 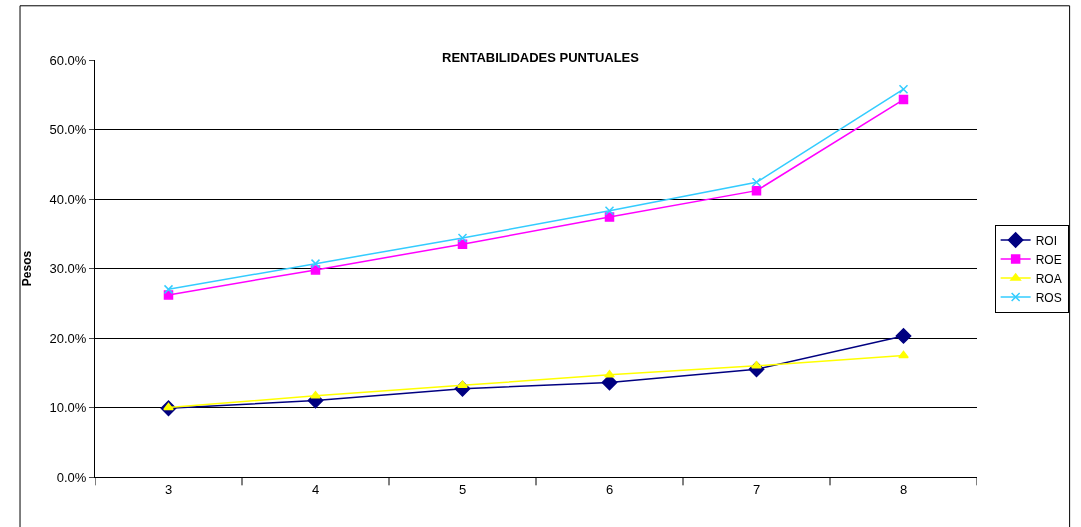 I want to click on y-tick-label: 0.0%, so click(x=71, y=477).